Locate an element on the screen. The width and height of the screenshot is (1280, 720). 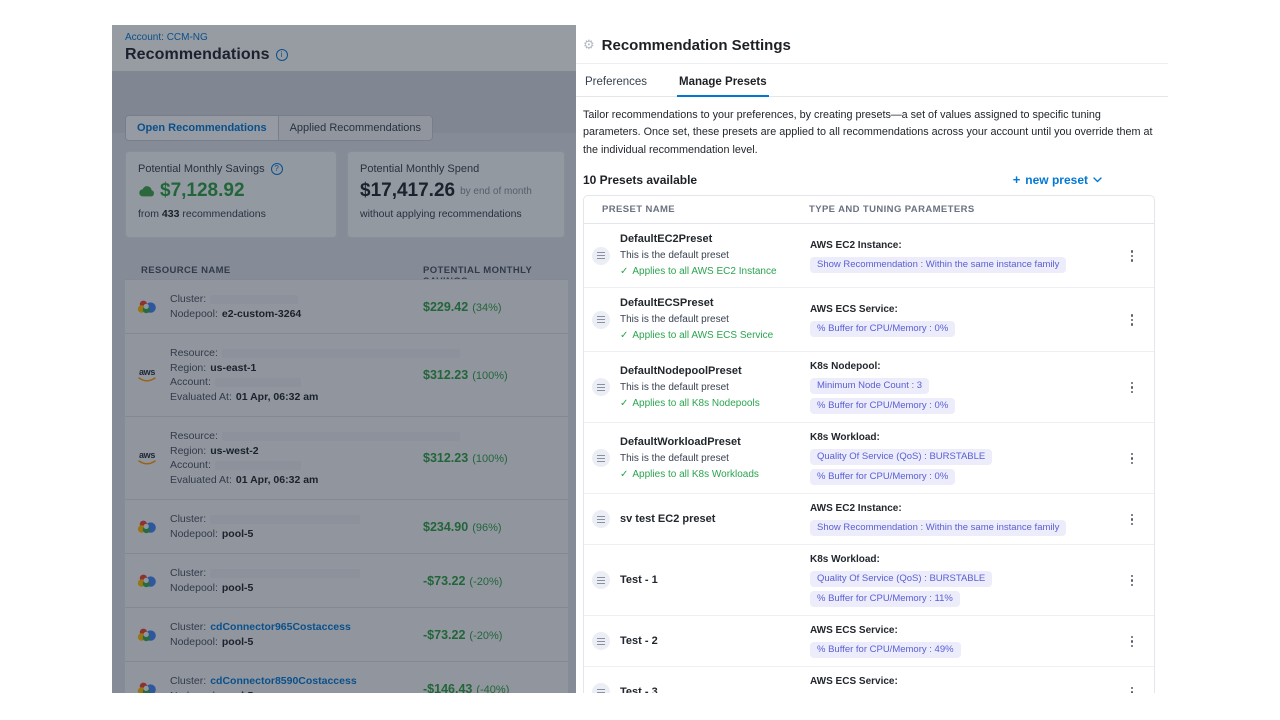
preset-name: sv test EC2 preset is located at coordinates (668, 518).